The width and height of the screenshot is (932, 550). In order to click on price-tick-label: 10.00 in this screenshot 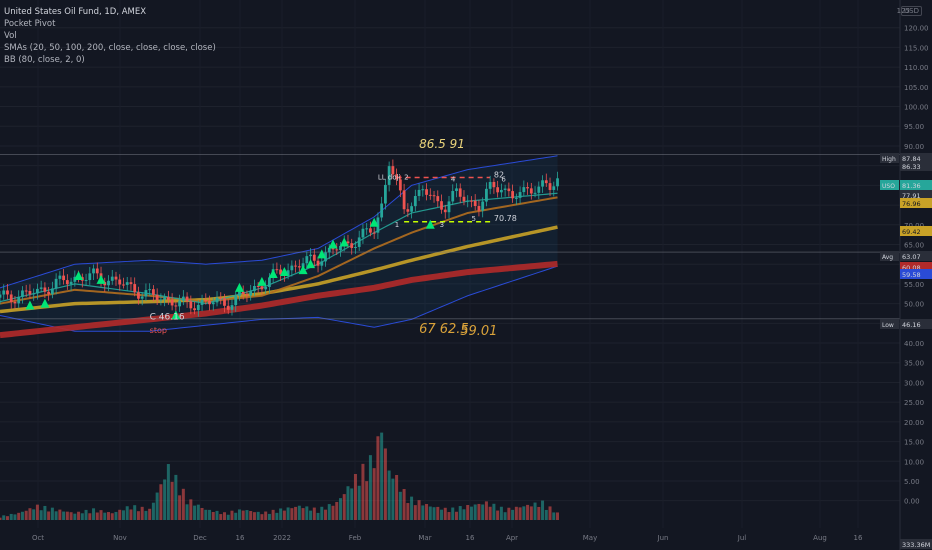, I will do `click(914, 462)`.